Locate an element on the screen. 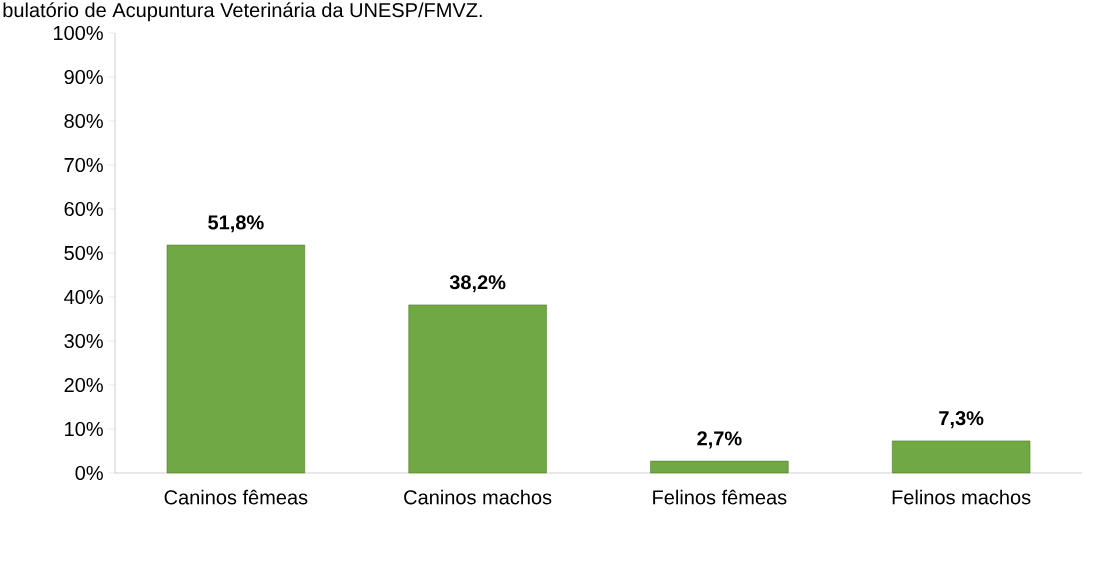  y-tick-label: 30% is located at coordinates (83, 341).